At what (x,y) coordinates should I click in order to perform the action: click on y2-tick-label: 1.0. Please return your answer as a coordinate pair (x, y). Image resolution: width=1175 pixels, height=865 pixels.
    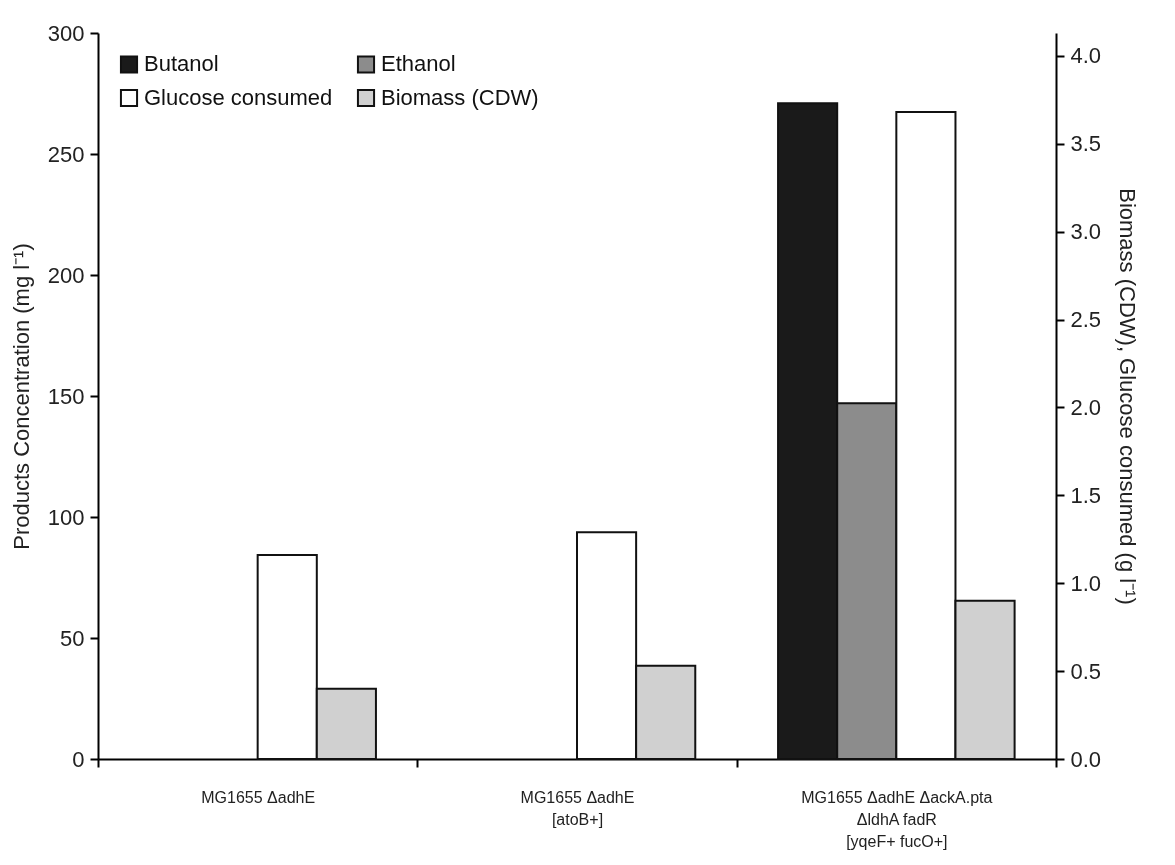
    Looking at the image, I should click on (1086, 583).